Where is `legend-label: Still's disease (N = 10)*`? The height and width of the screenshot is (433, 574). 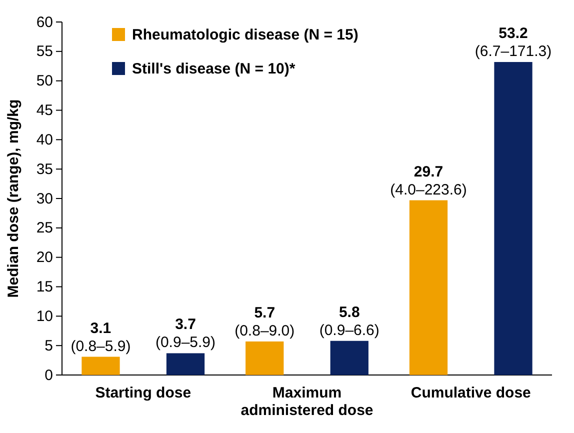 legend-label: Still's disease (N = 10)* is located at coordinates (214, 69).